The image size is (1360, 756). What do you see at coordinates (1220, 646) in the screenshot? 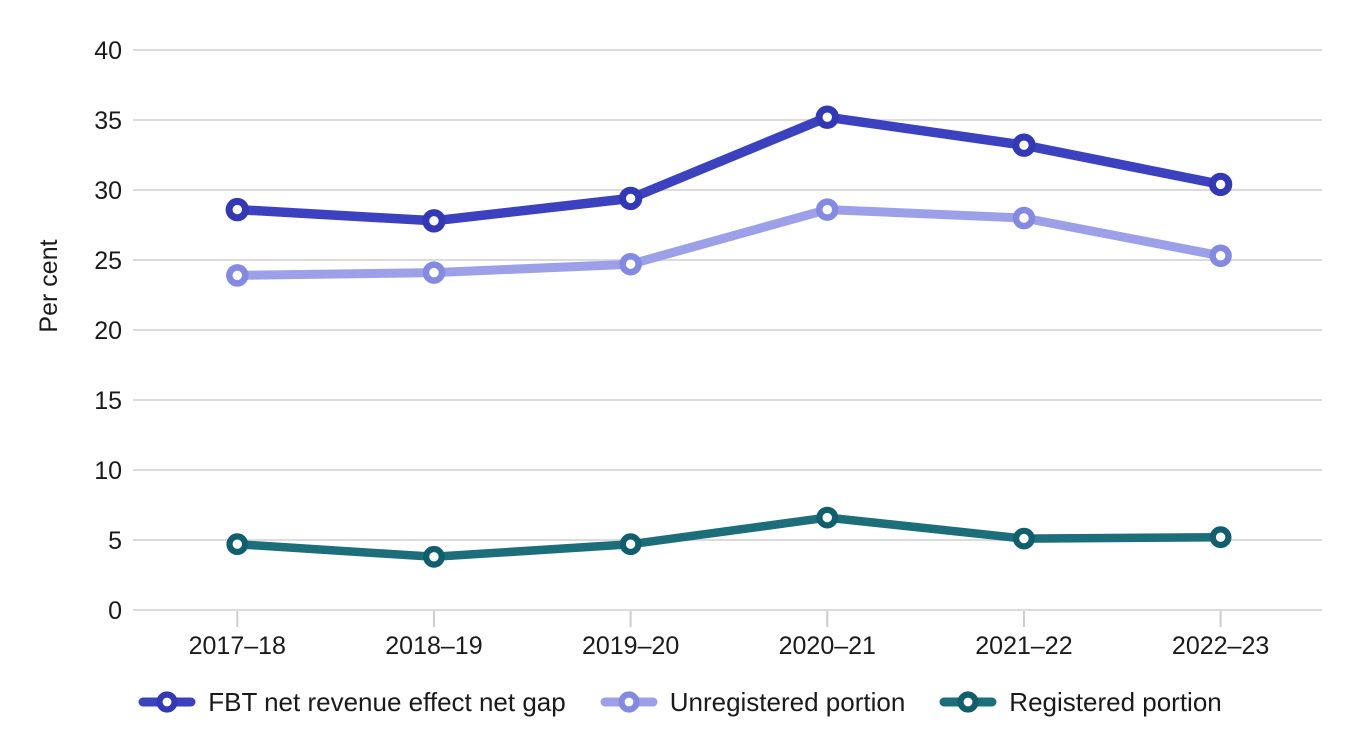
I see `x-tick-label: 2022–23` at bounding box center [1220, 646].